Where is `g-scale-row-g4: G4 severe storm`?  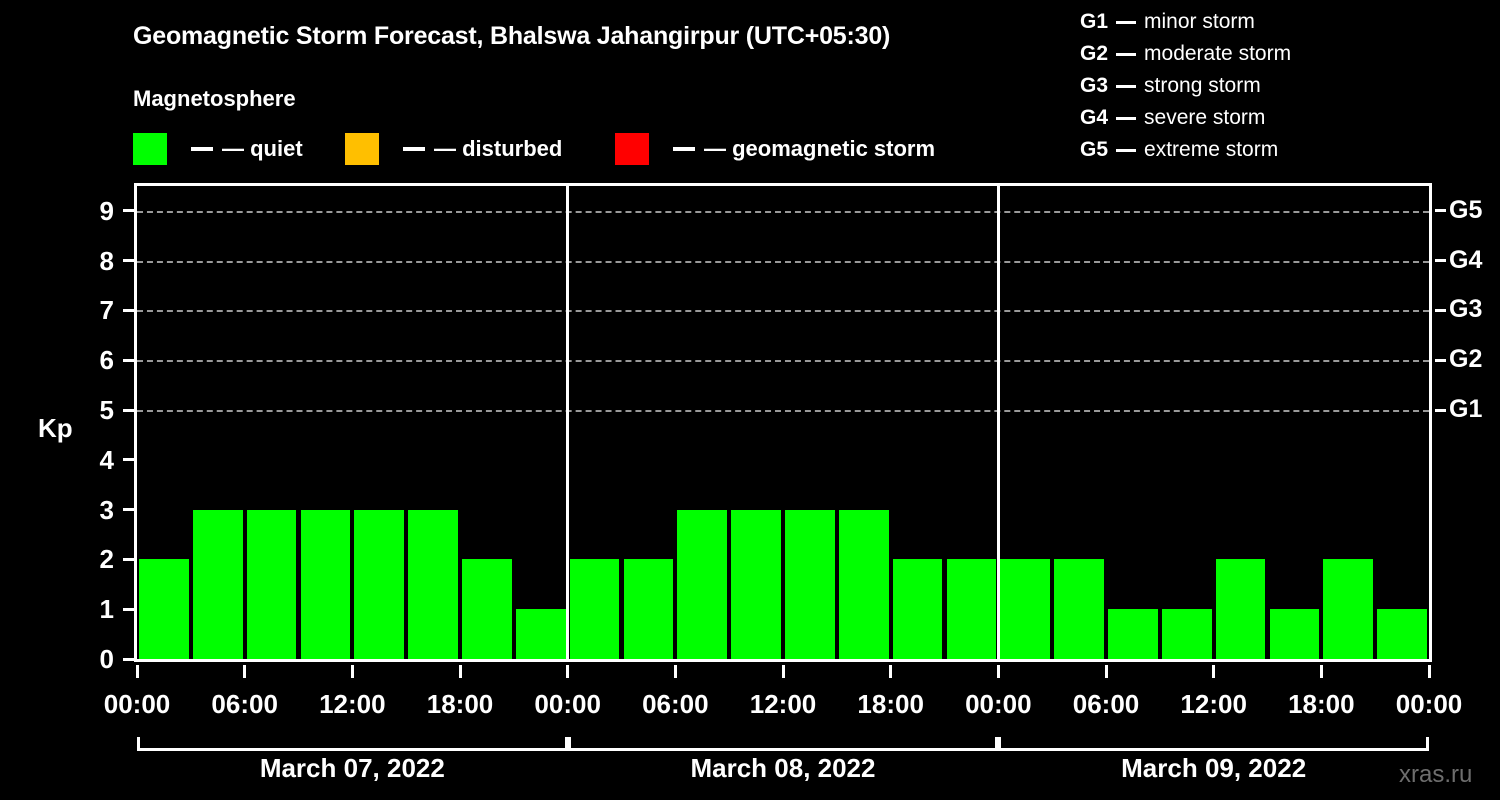
g-scale-row-g4: G4 severe storm is located at coordinates (1185, 118).